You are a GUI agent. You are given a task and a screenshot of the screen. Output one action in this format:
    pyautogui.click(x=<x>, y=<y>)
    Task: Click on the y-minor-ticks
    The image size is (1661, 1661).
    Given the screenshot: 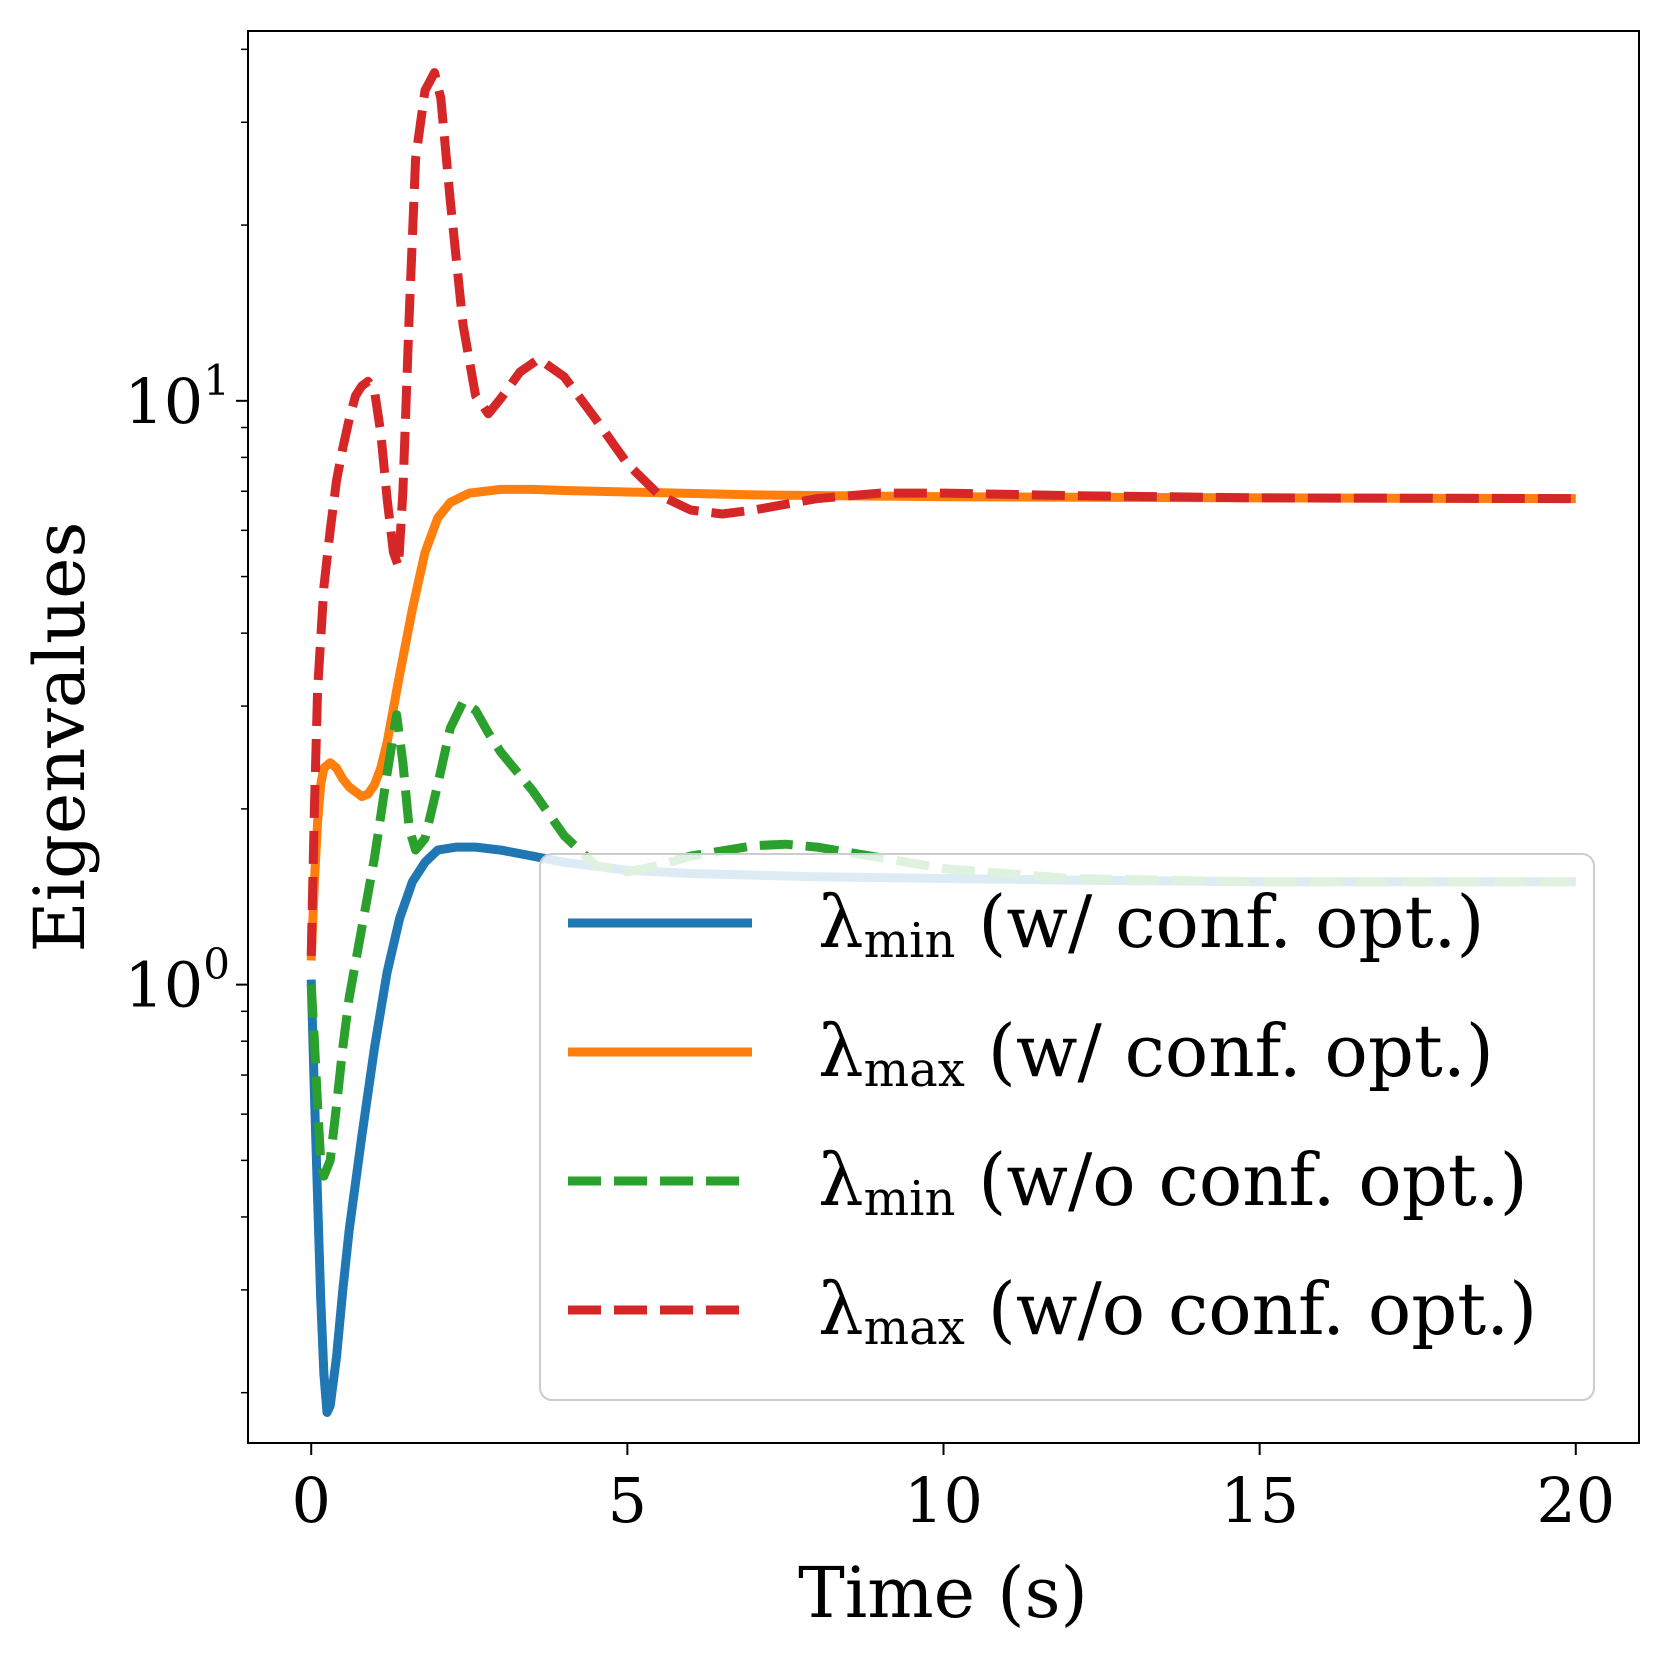 What is the action you would take?
    pyautogui.click(x=244, y=721)
    